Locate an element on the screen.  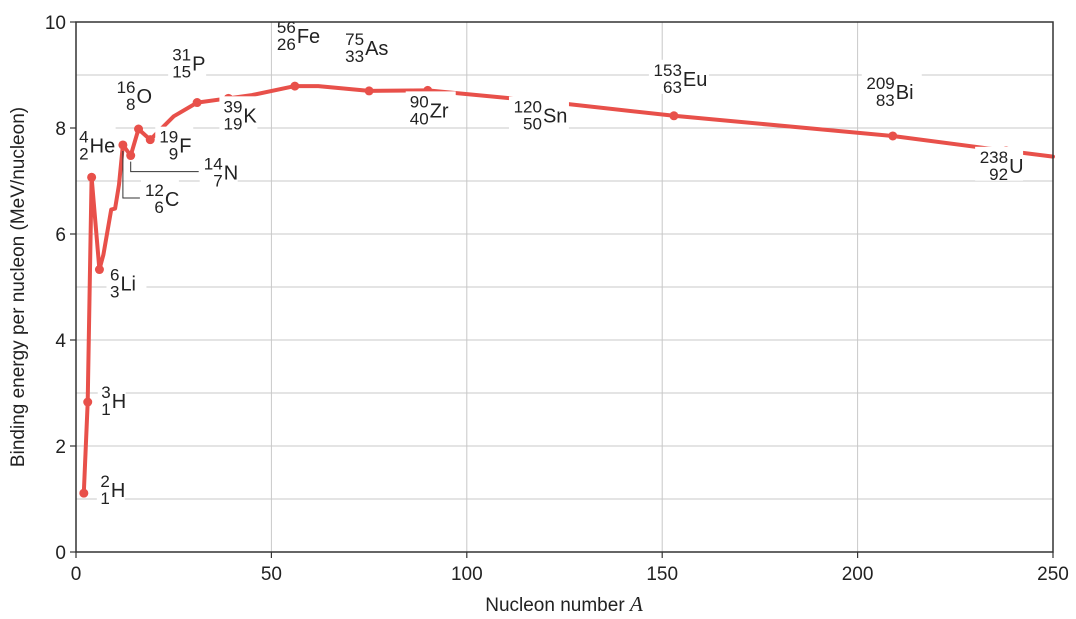
x-tick-label: 50 is located at coordinates (271, 574).